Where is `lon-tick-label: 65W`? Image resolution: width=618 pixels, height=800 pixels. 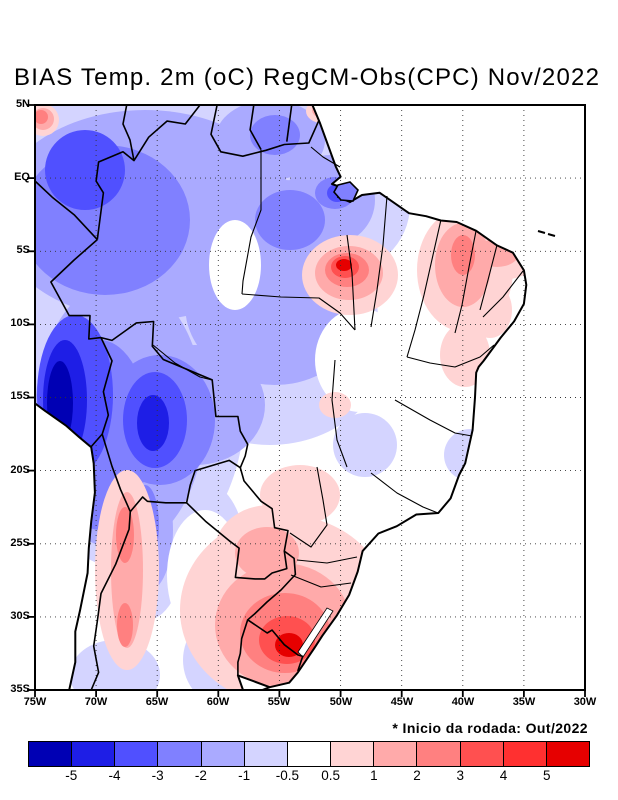 lon-tick-label: 65W is located at coordinates (157, 702).